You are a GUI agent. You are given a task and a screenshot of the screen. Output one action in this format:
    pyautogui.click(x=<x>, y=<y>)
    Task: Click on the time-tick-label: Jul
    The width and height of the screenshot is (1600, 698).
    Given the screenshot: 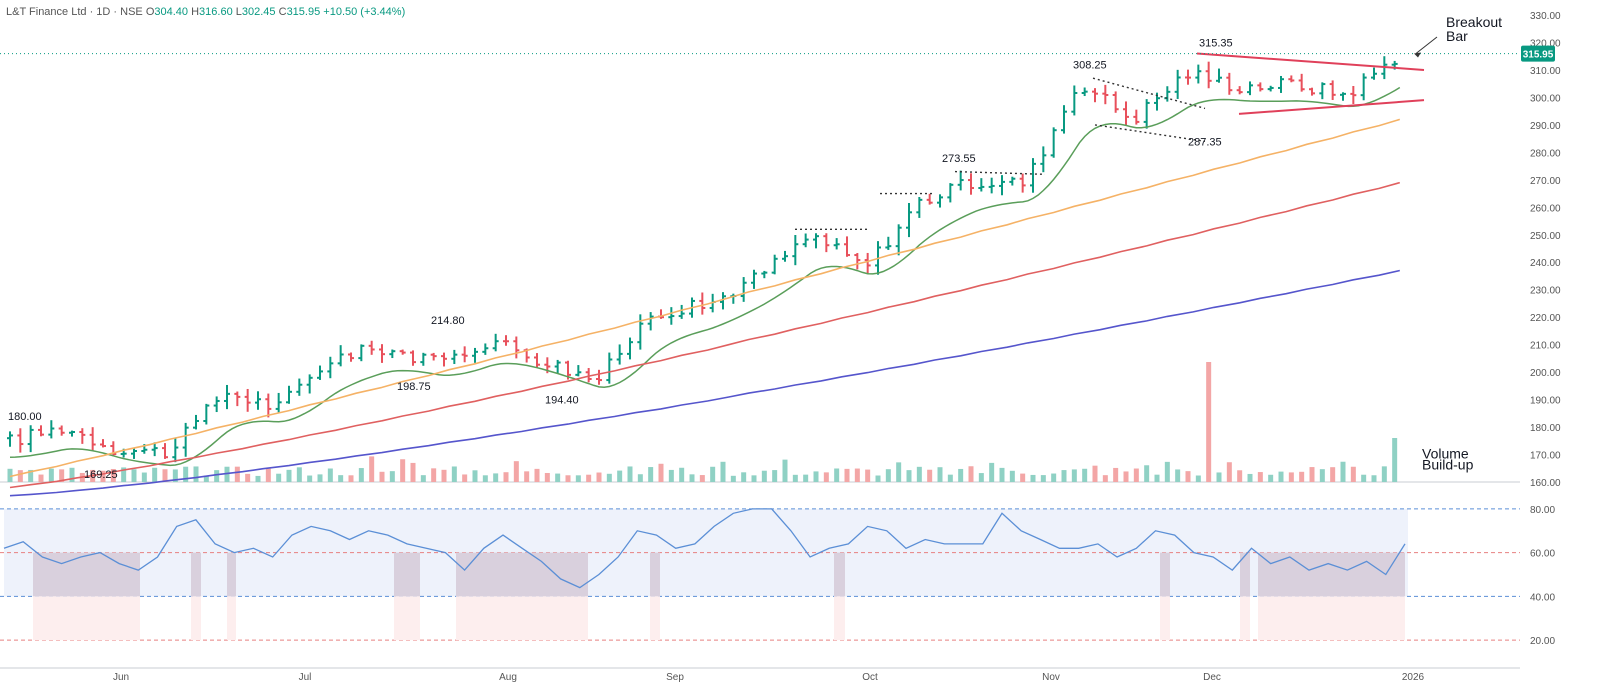 What is the action you would take?
    pyautogui.click(x=305, y=677)
    